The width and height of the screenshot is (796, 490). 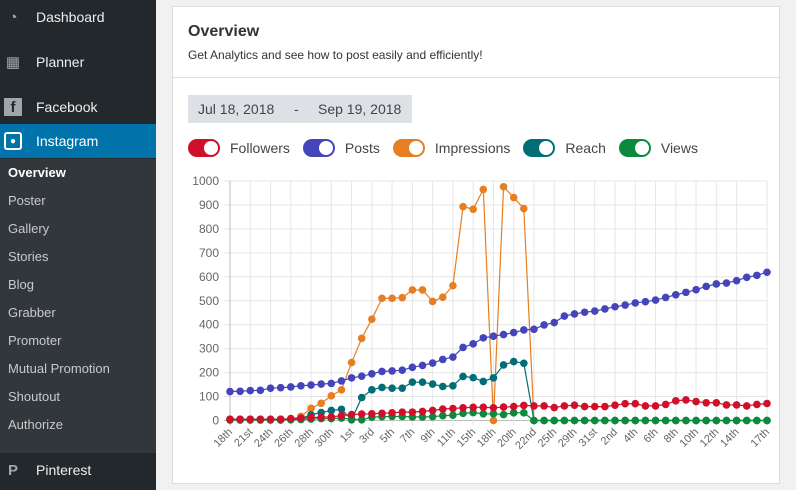 I want to click on sidebar-item-pinterest: P Pinterest, so click(x=78, y=470).